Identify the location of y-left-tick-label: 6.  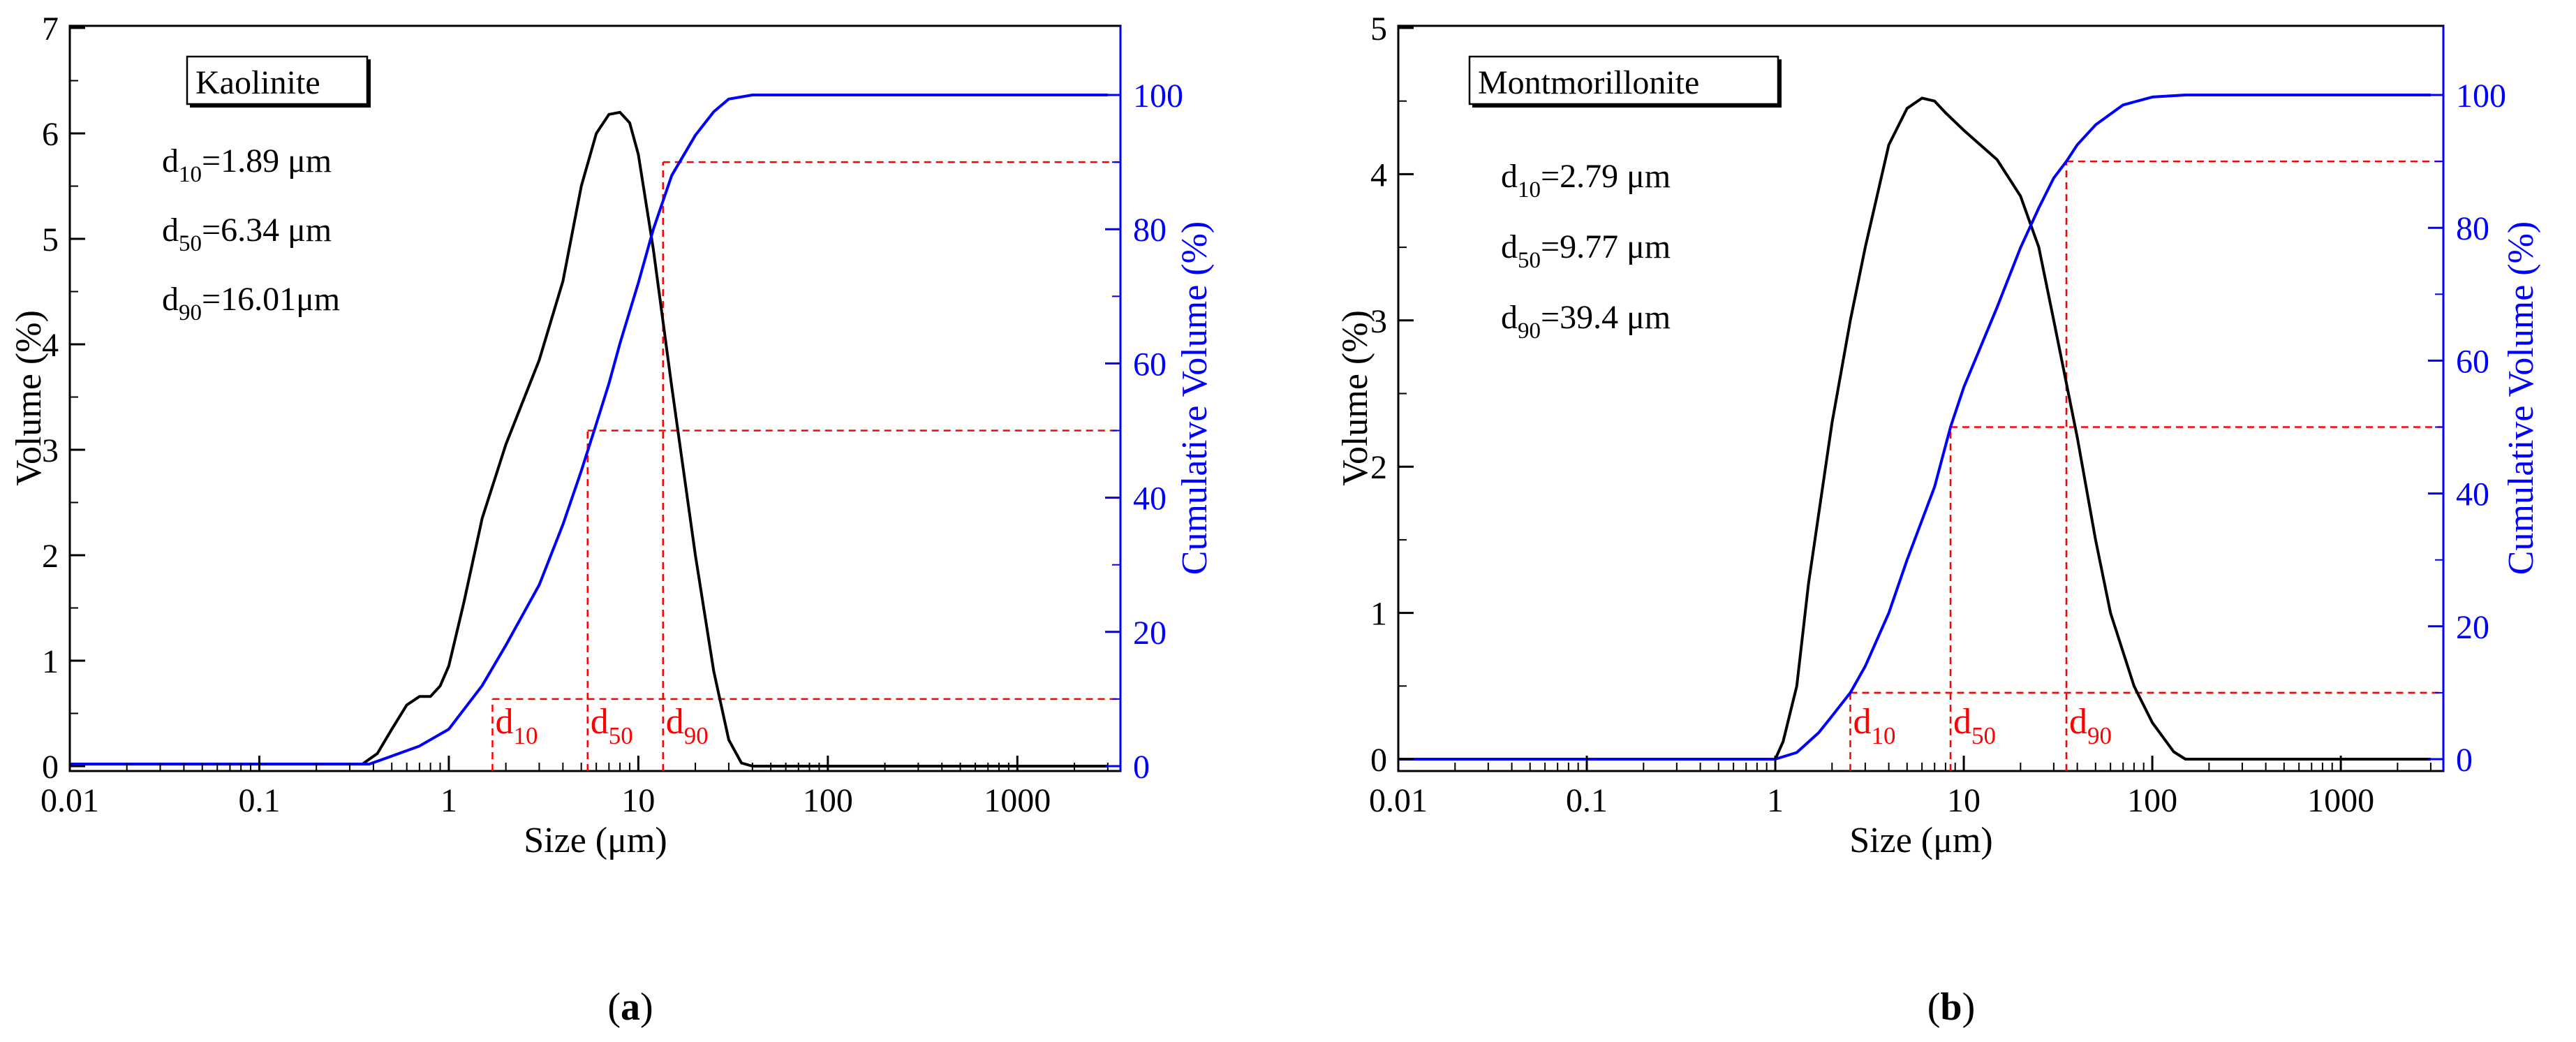
(50, 134).